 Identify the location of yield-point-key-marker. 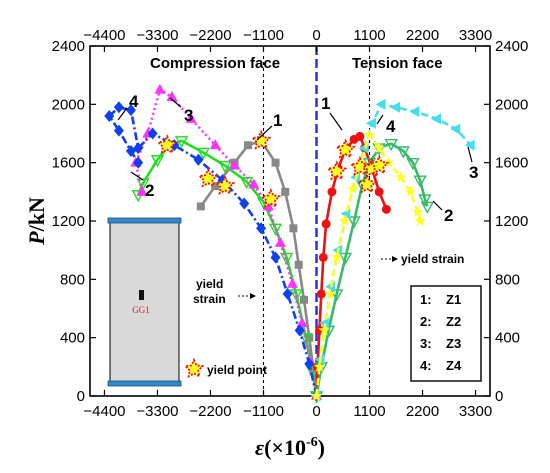
(194, 367).